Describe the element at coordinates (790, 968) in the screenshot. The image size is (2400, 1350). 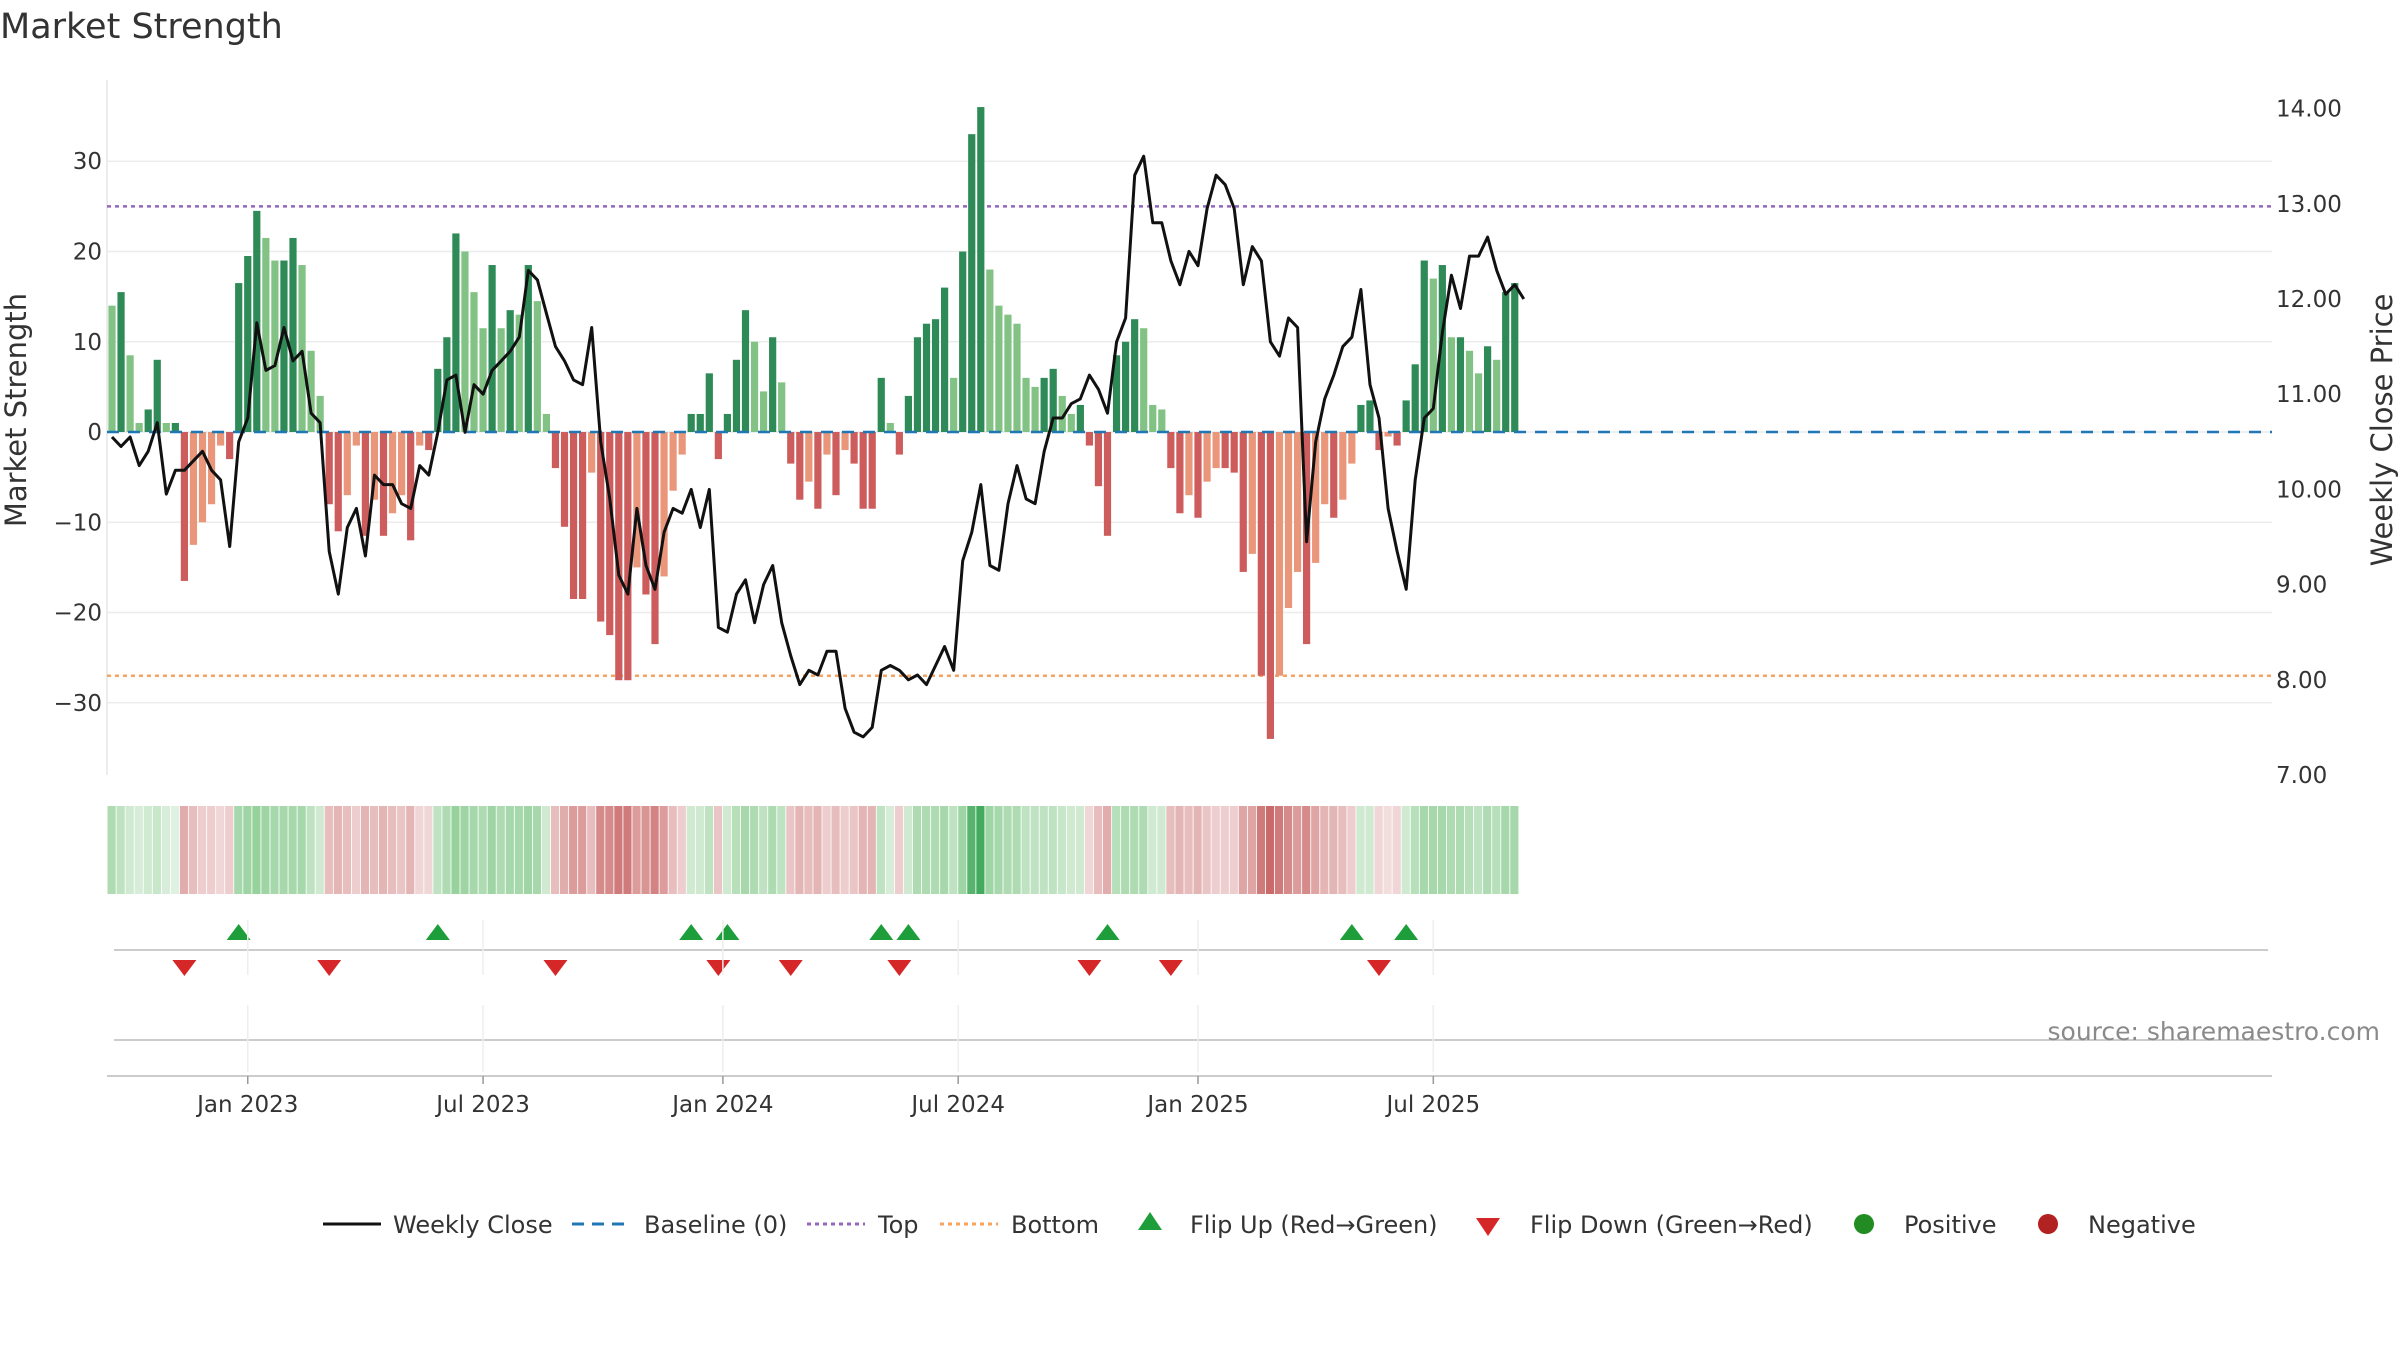
I see `flip-down-marker` at that location.